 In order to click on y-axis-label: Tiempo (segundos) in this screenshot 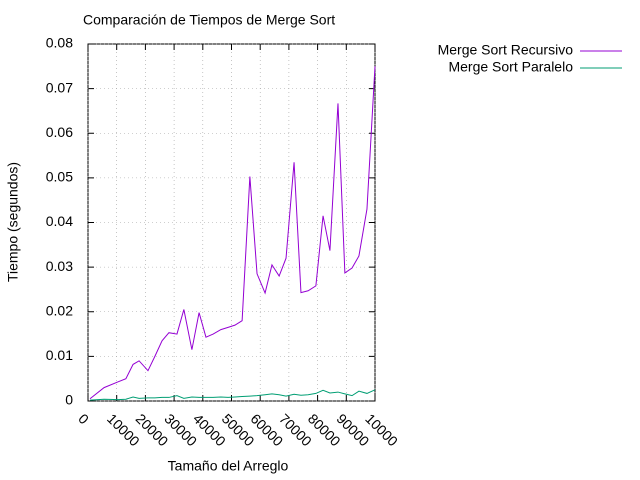, I will do `click(13, 222)`.